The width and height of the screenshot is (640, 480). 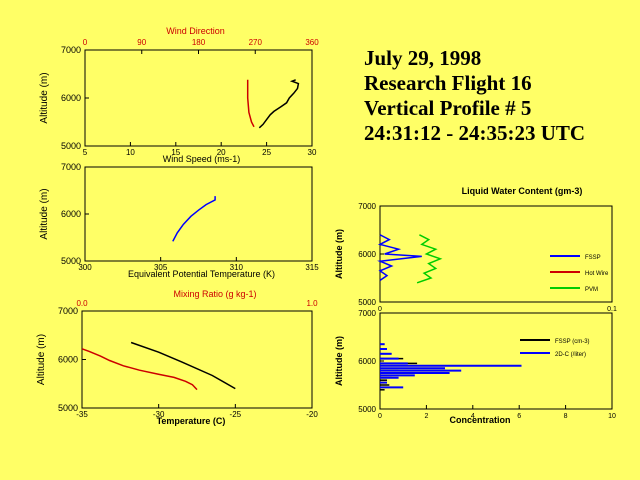 I want to click on lwc-legend-label: Hot Wire, so click(x=597, y=274).